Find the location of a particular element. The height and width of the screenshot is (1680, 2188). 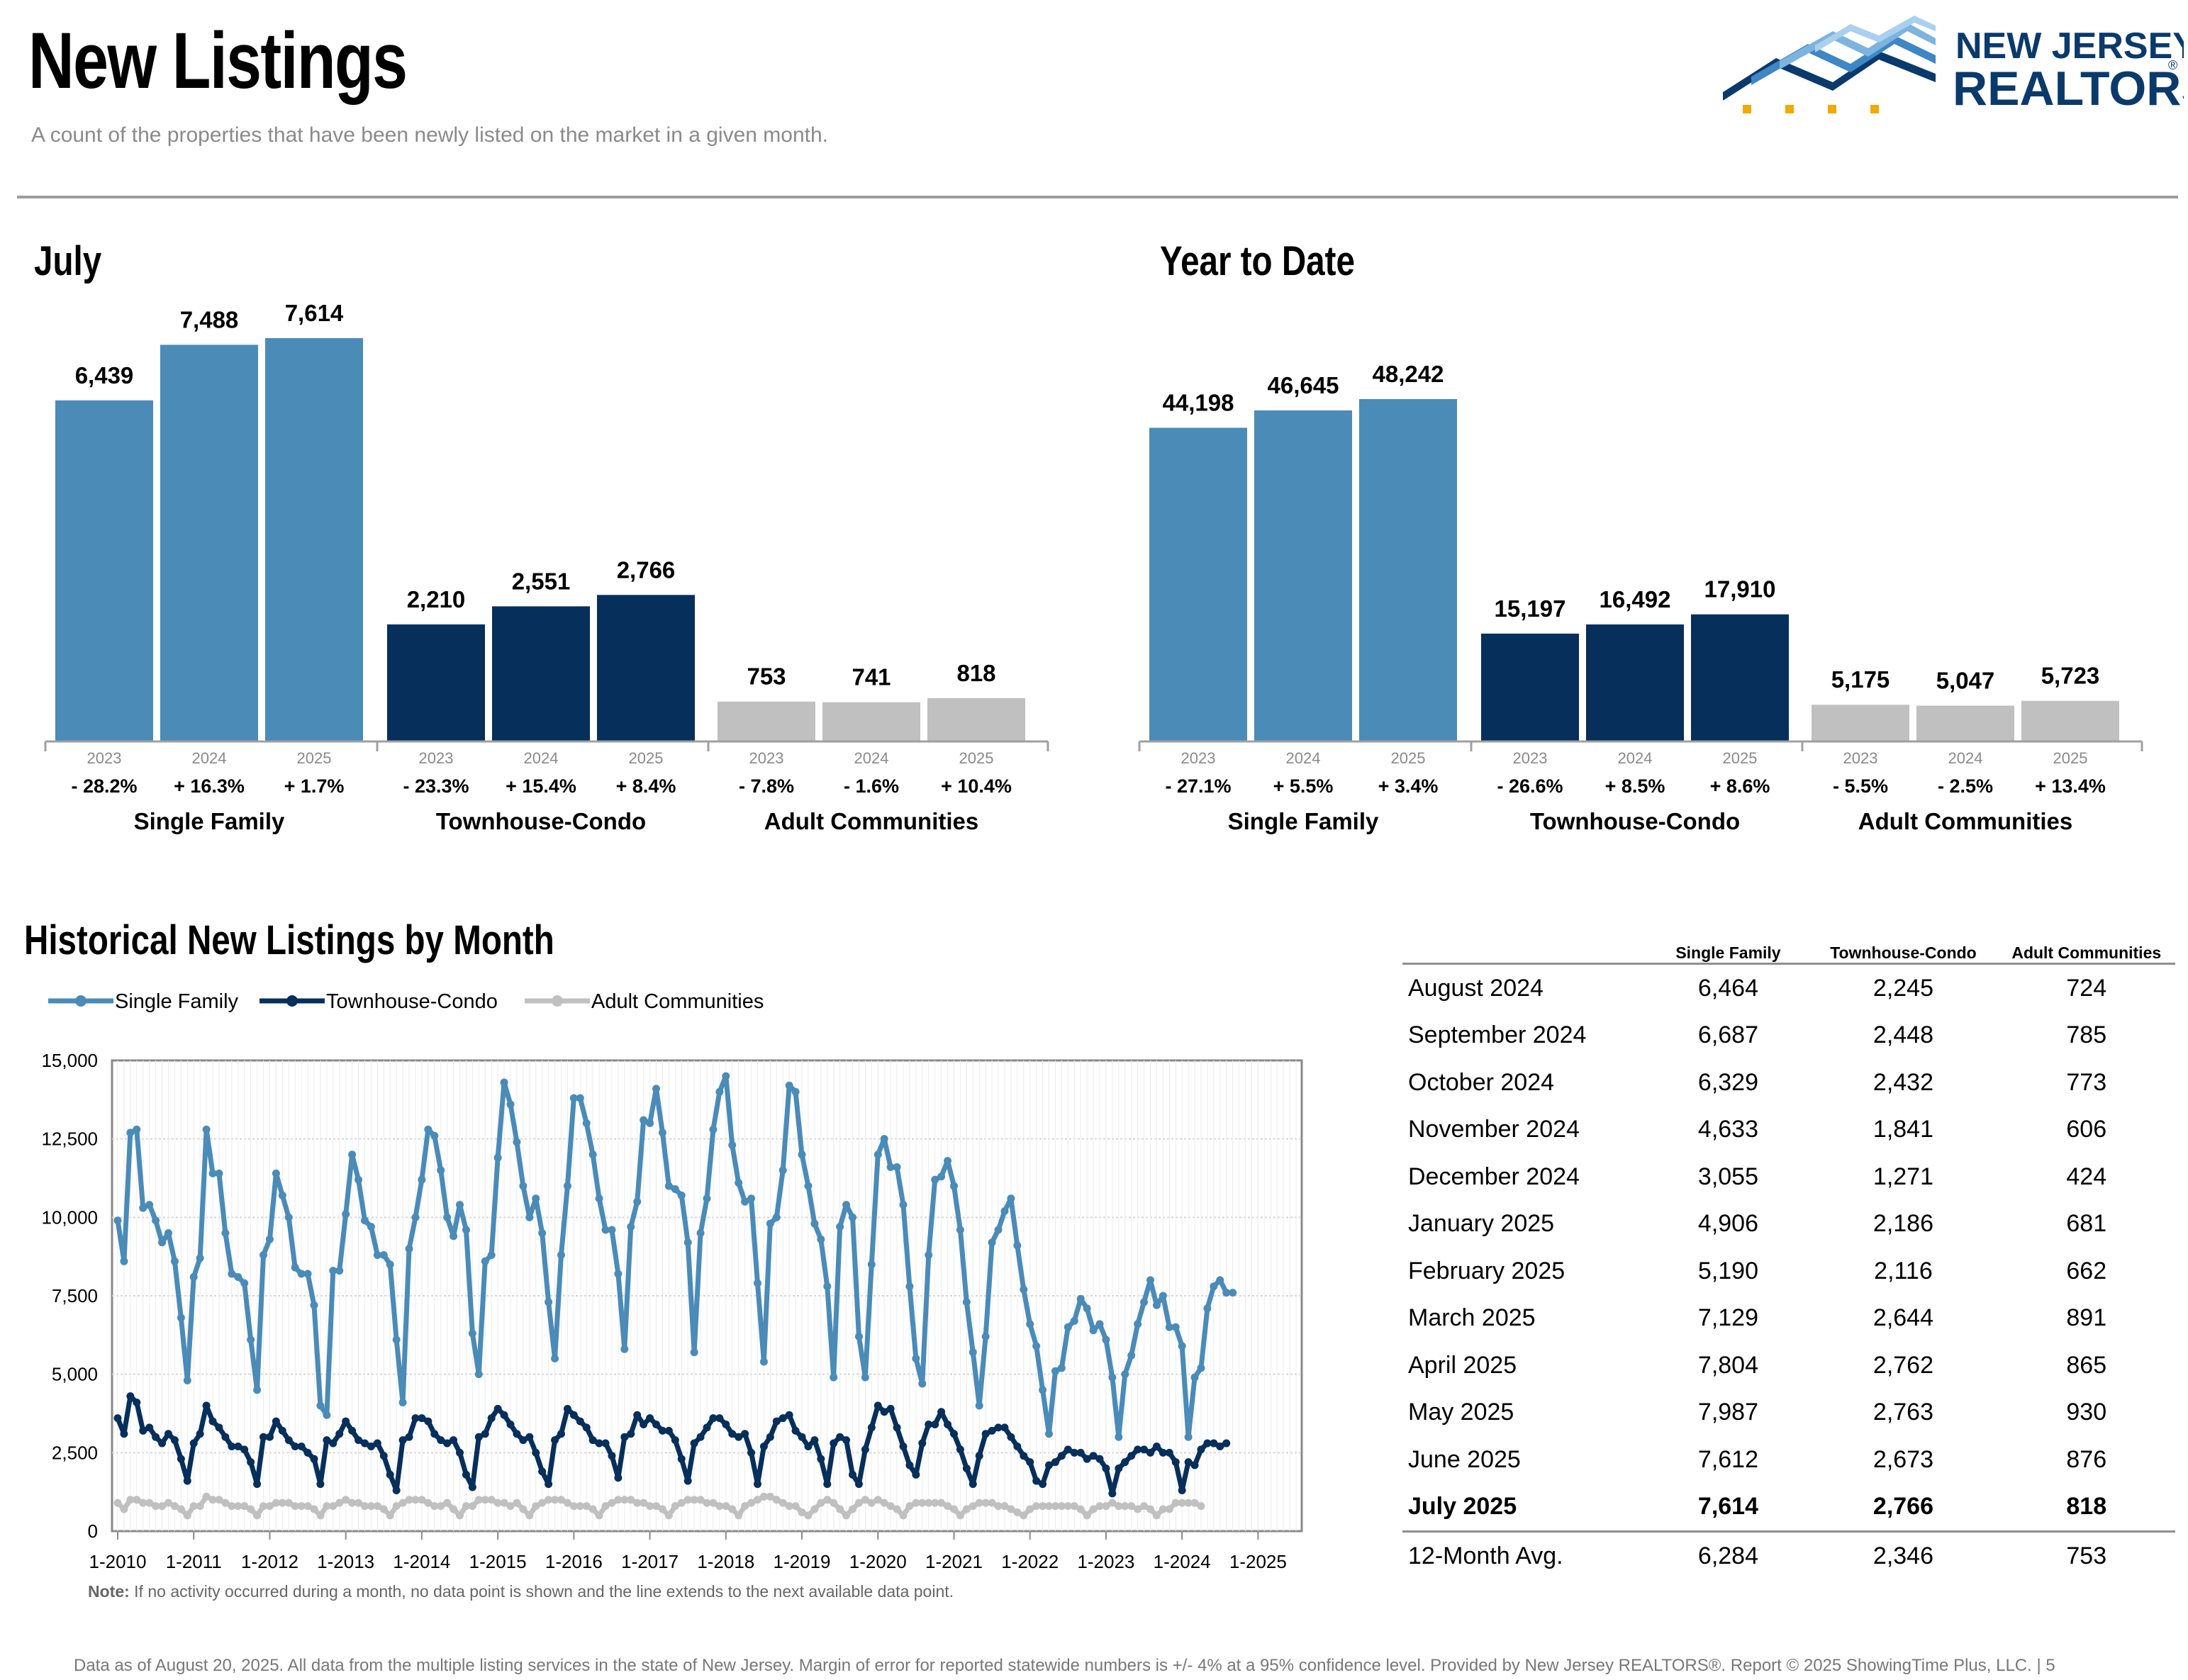

row-value: 2,763 is located at coordinates (1903, 1412).